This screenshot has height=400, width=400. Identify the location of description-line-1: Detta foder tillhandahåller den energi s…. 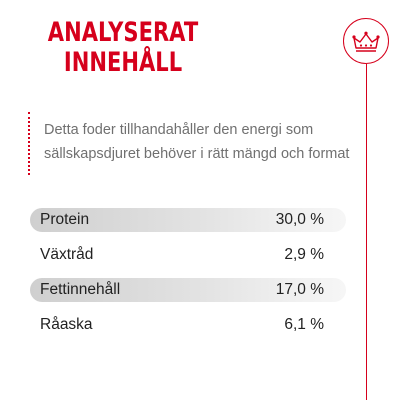
(179, 130).